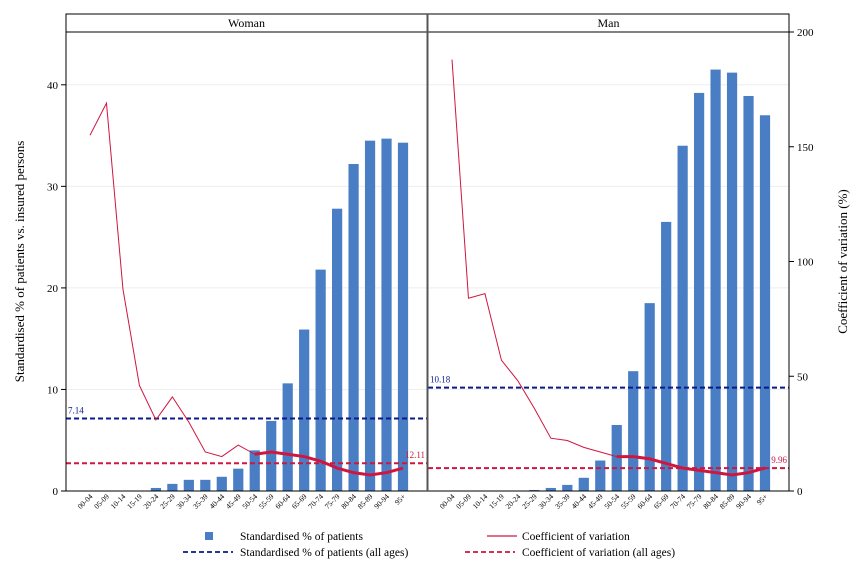 The width and height of the screenshot is (864, 576). What do you see at coordinates (415, 455) in the screenshot?
I see `ref-cv-label-0: 12.11` at bounding box center [415, 455].